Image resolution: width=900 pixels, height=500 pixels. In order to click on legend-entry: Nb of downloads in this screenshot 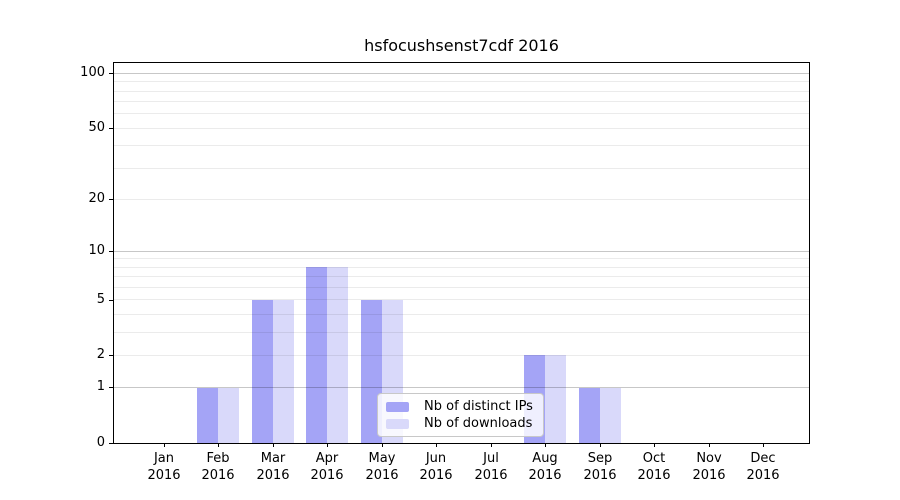, I will do `click(460, 423)`.